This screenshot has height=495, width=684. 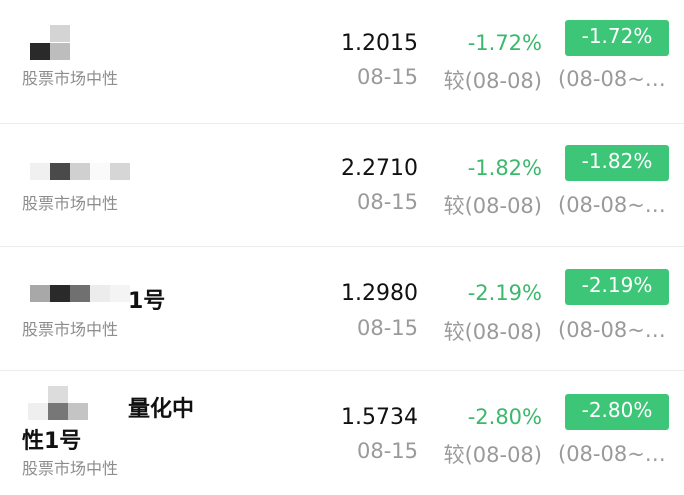 I want to click on fund-name: 1号, so click(x=147, y=301).